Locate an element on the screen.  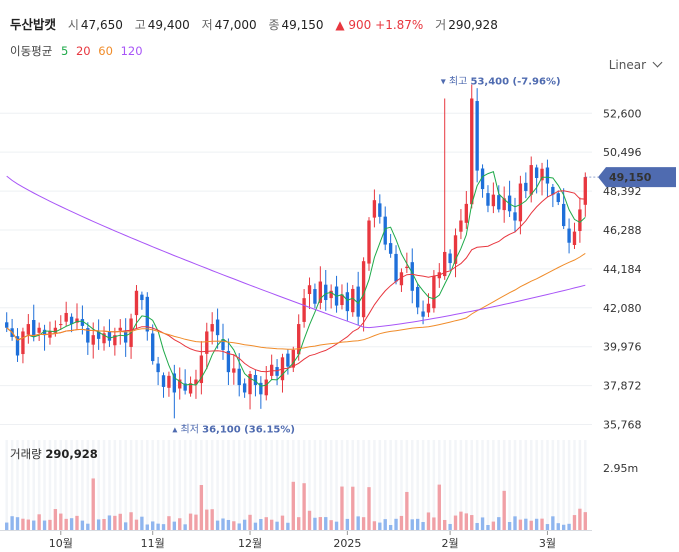
volume-legend-value: 290,928 is located at coordinates (71, 454).